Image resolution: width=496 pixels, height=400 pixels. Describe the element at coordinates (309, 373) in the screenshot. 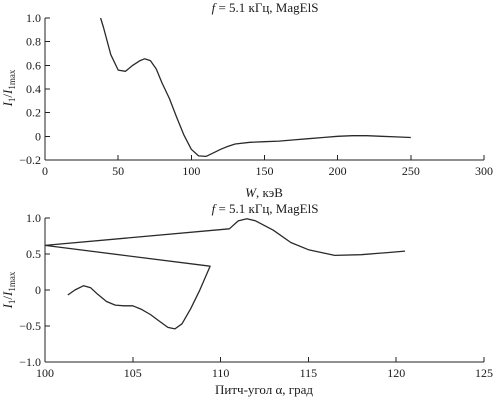

I see `x-tick-label: 115` at that location.